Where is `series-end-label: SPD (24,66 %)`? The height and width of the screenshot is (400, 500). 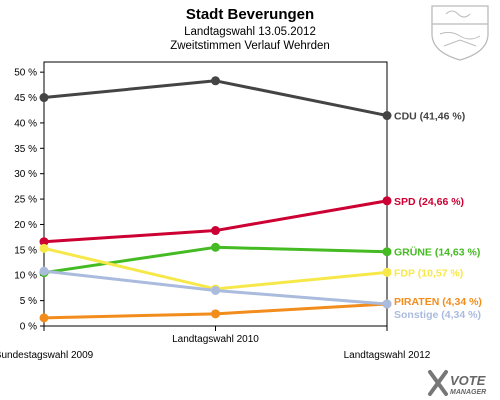 series-end-label: SPD (24,66 %) is located at coordinates (429, 202).